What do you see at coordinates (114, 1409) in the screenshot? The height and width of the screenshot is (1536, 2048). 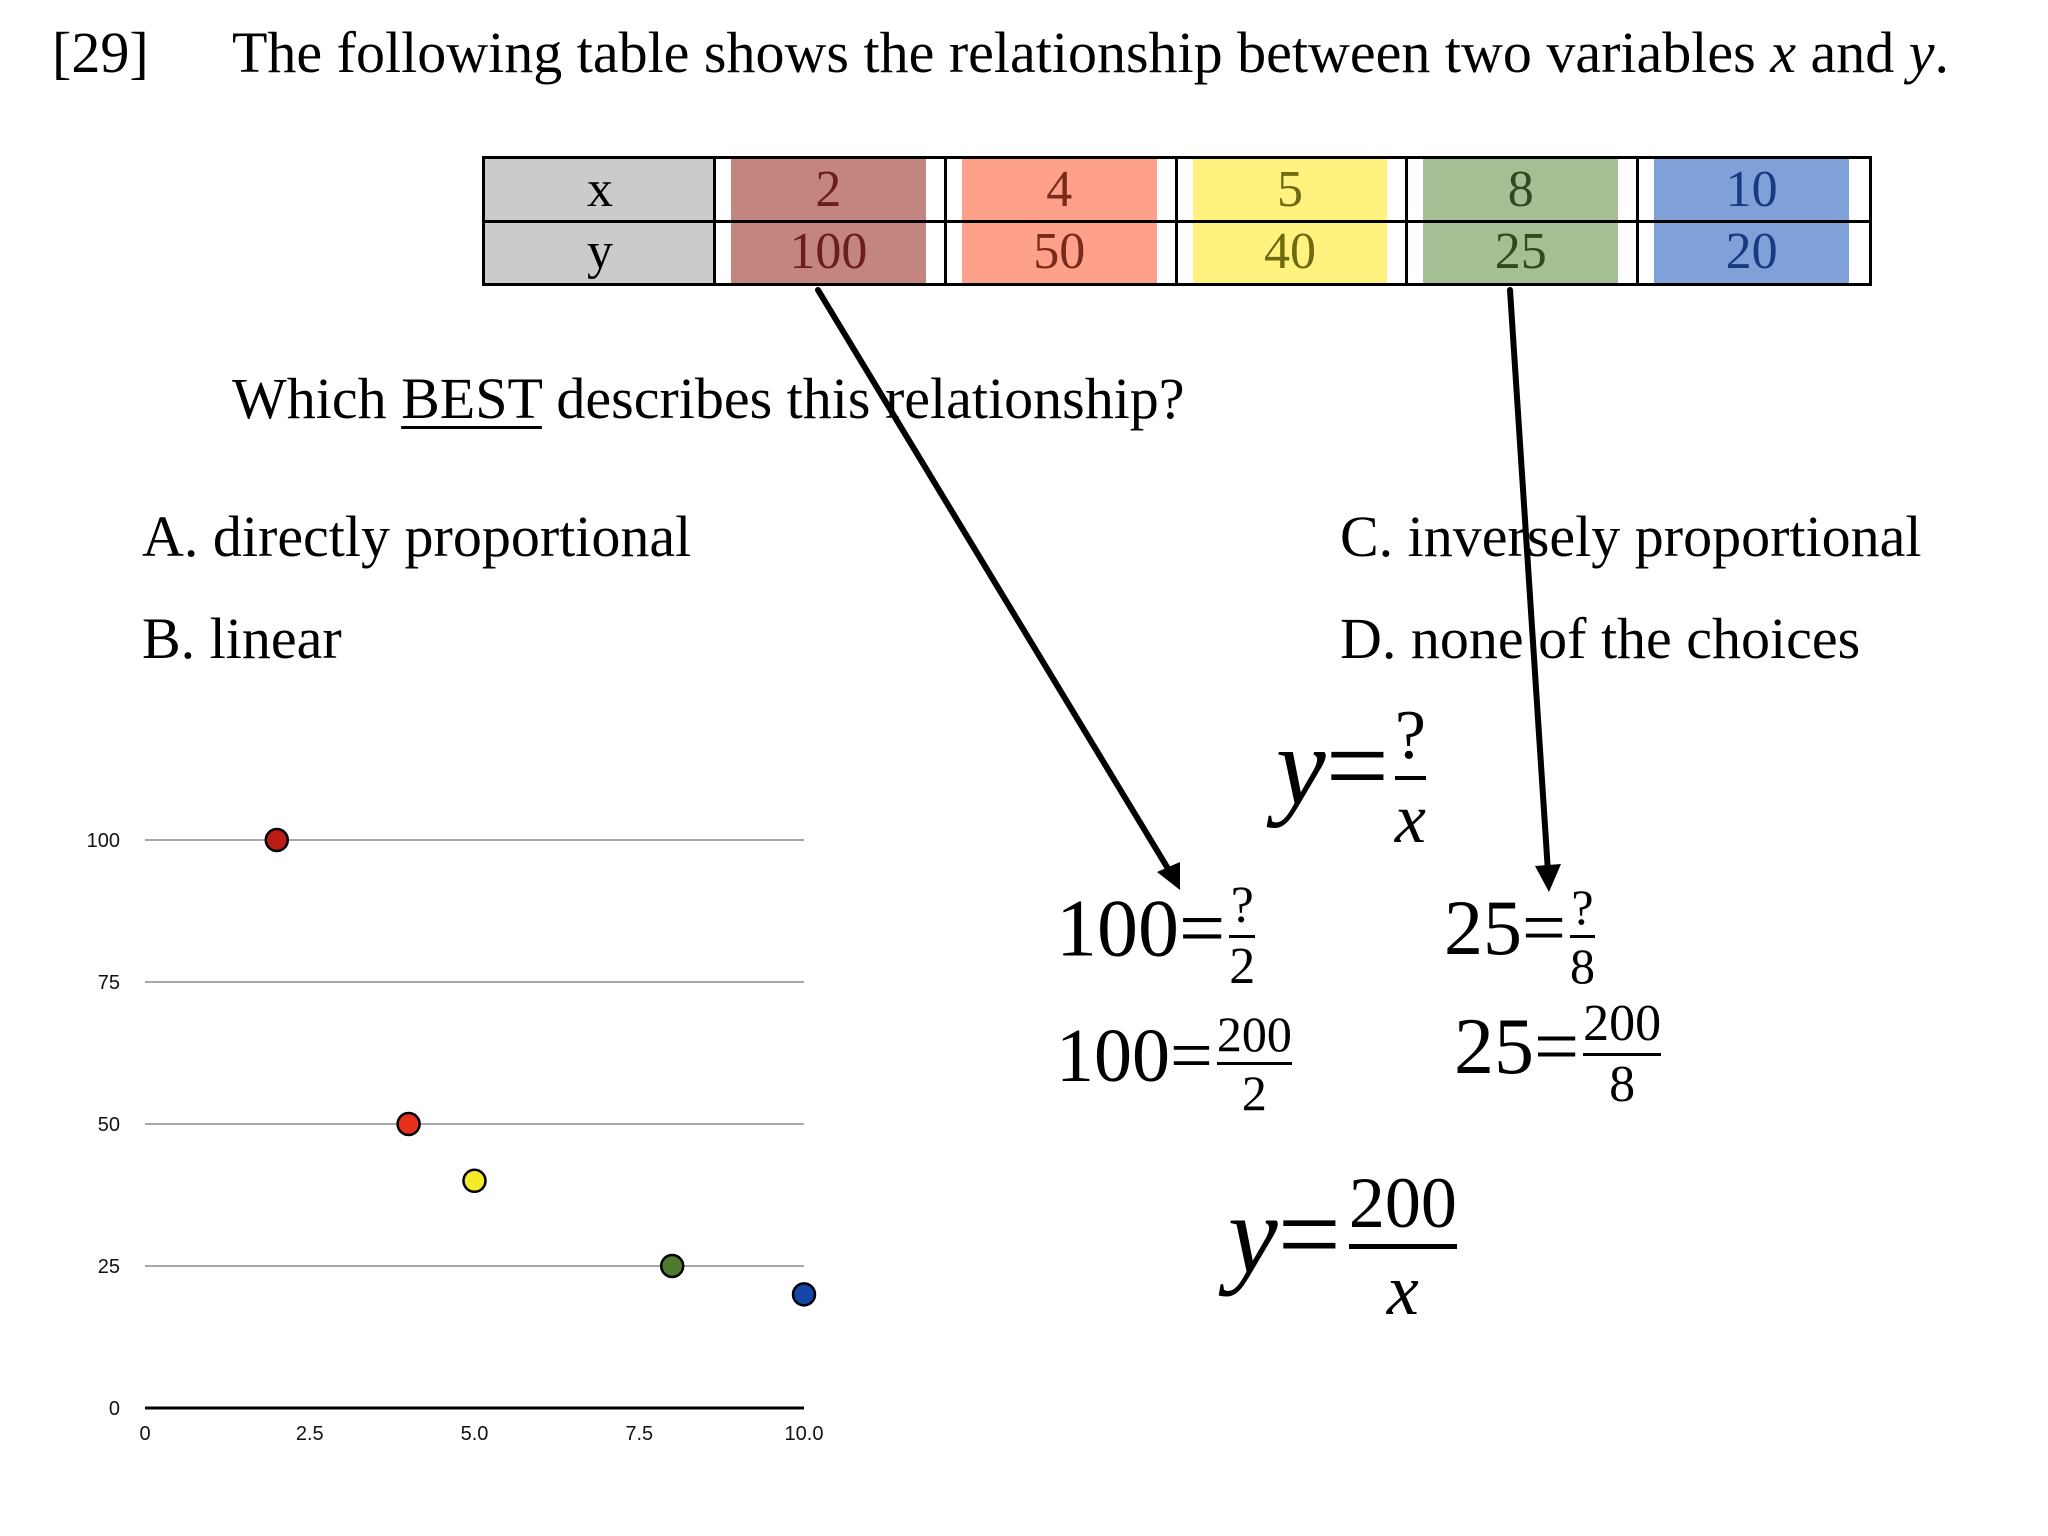 I see `y-tick-label: 0` at bounding box center [114, 1409].